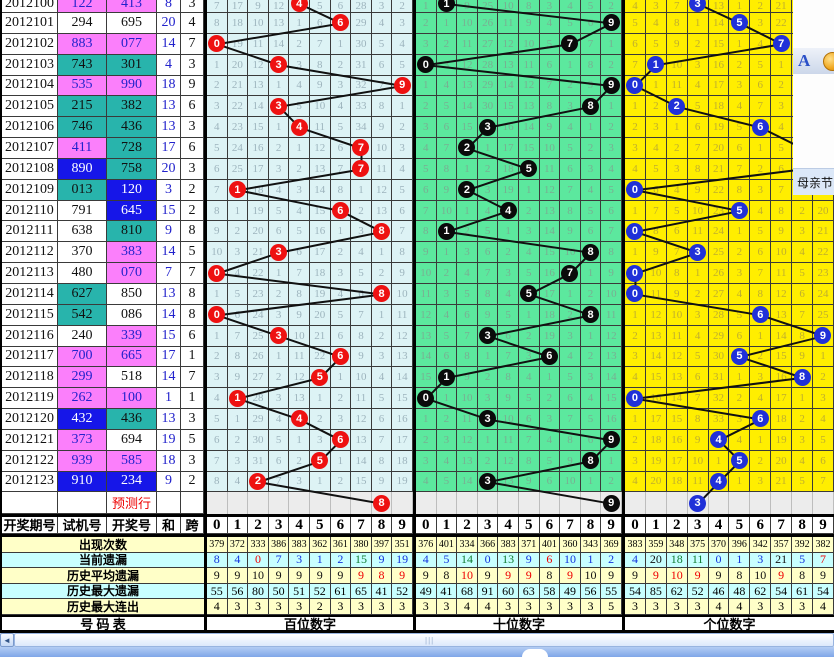  Describe the element at coordinates (656, 526) in the screenshot. I see `digit-header-cell: 1` at that location.